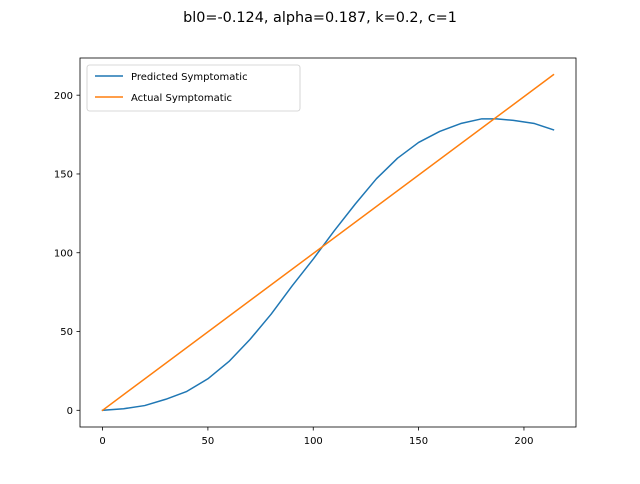 The image size is (640, 484). Describe the element at coordinates (102, 441) in the screenshot. I see `x-tick-label: 0` at that location.